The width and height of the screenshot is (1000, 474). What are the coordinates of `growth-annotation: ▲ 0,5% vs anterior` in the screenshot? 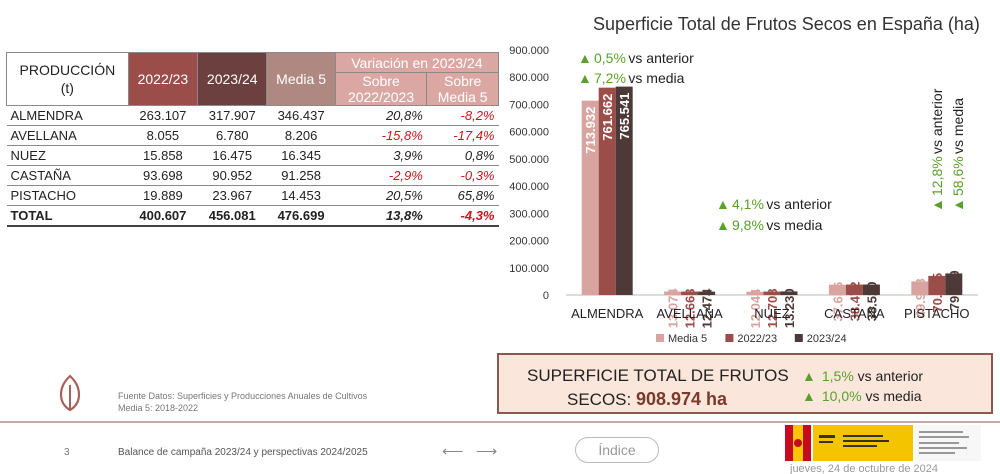 It's located at (636, 58).